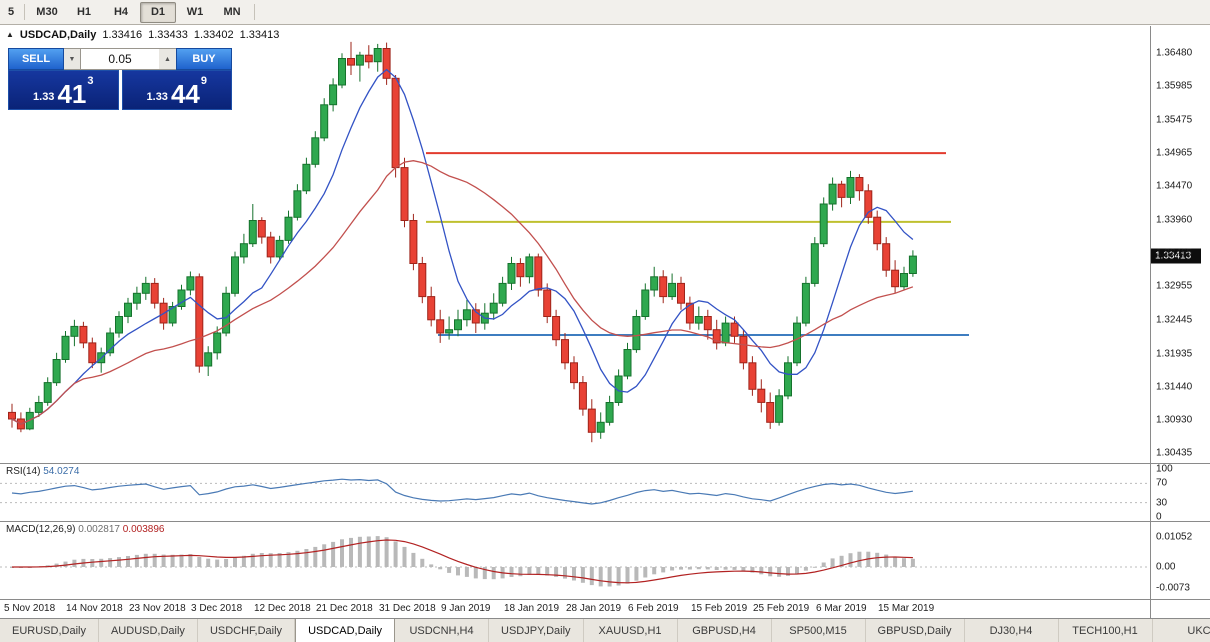 The height and width of the screenshot is (642, 1210). What do you see at coordinates (462, 491) in the screenshot?
I see `rsi-line` at bounding box center [462, 491].